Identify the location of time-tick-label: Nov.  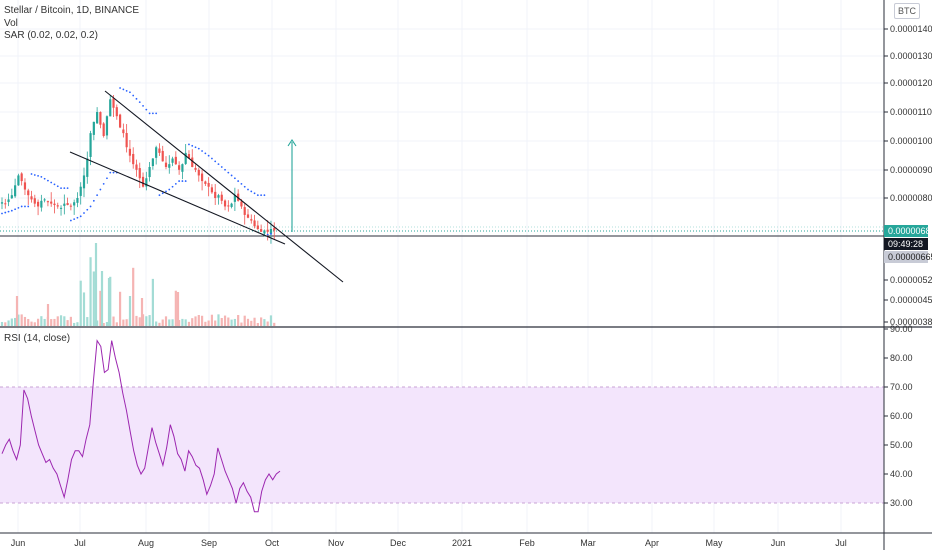
(336, 543).